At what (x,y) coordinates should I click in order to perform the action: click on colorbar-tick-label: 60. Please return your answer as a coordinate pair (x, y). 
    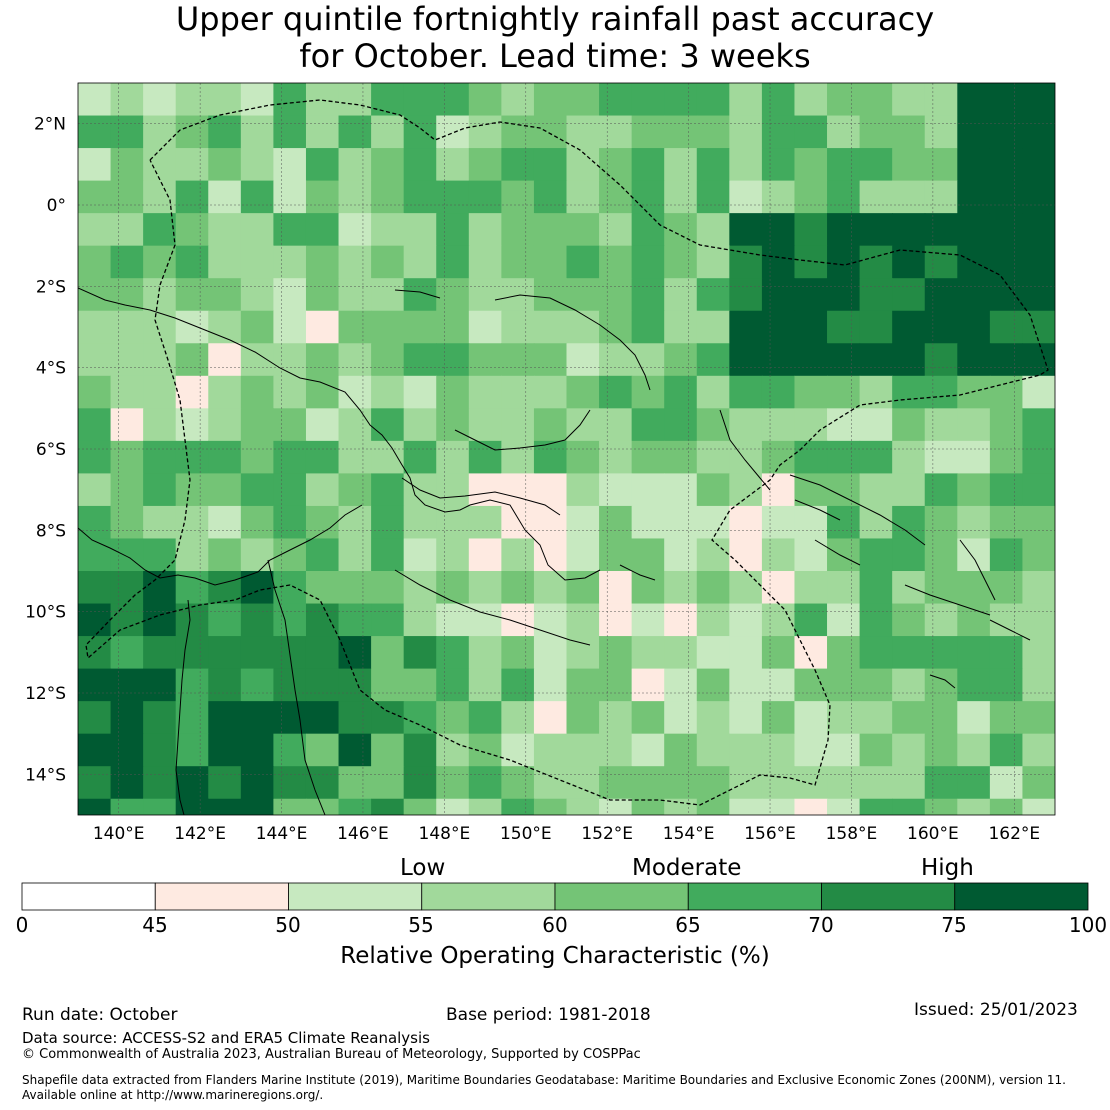
    Looking at the image, I should click on (555, 925).